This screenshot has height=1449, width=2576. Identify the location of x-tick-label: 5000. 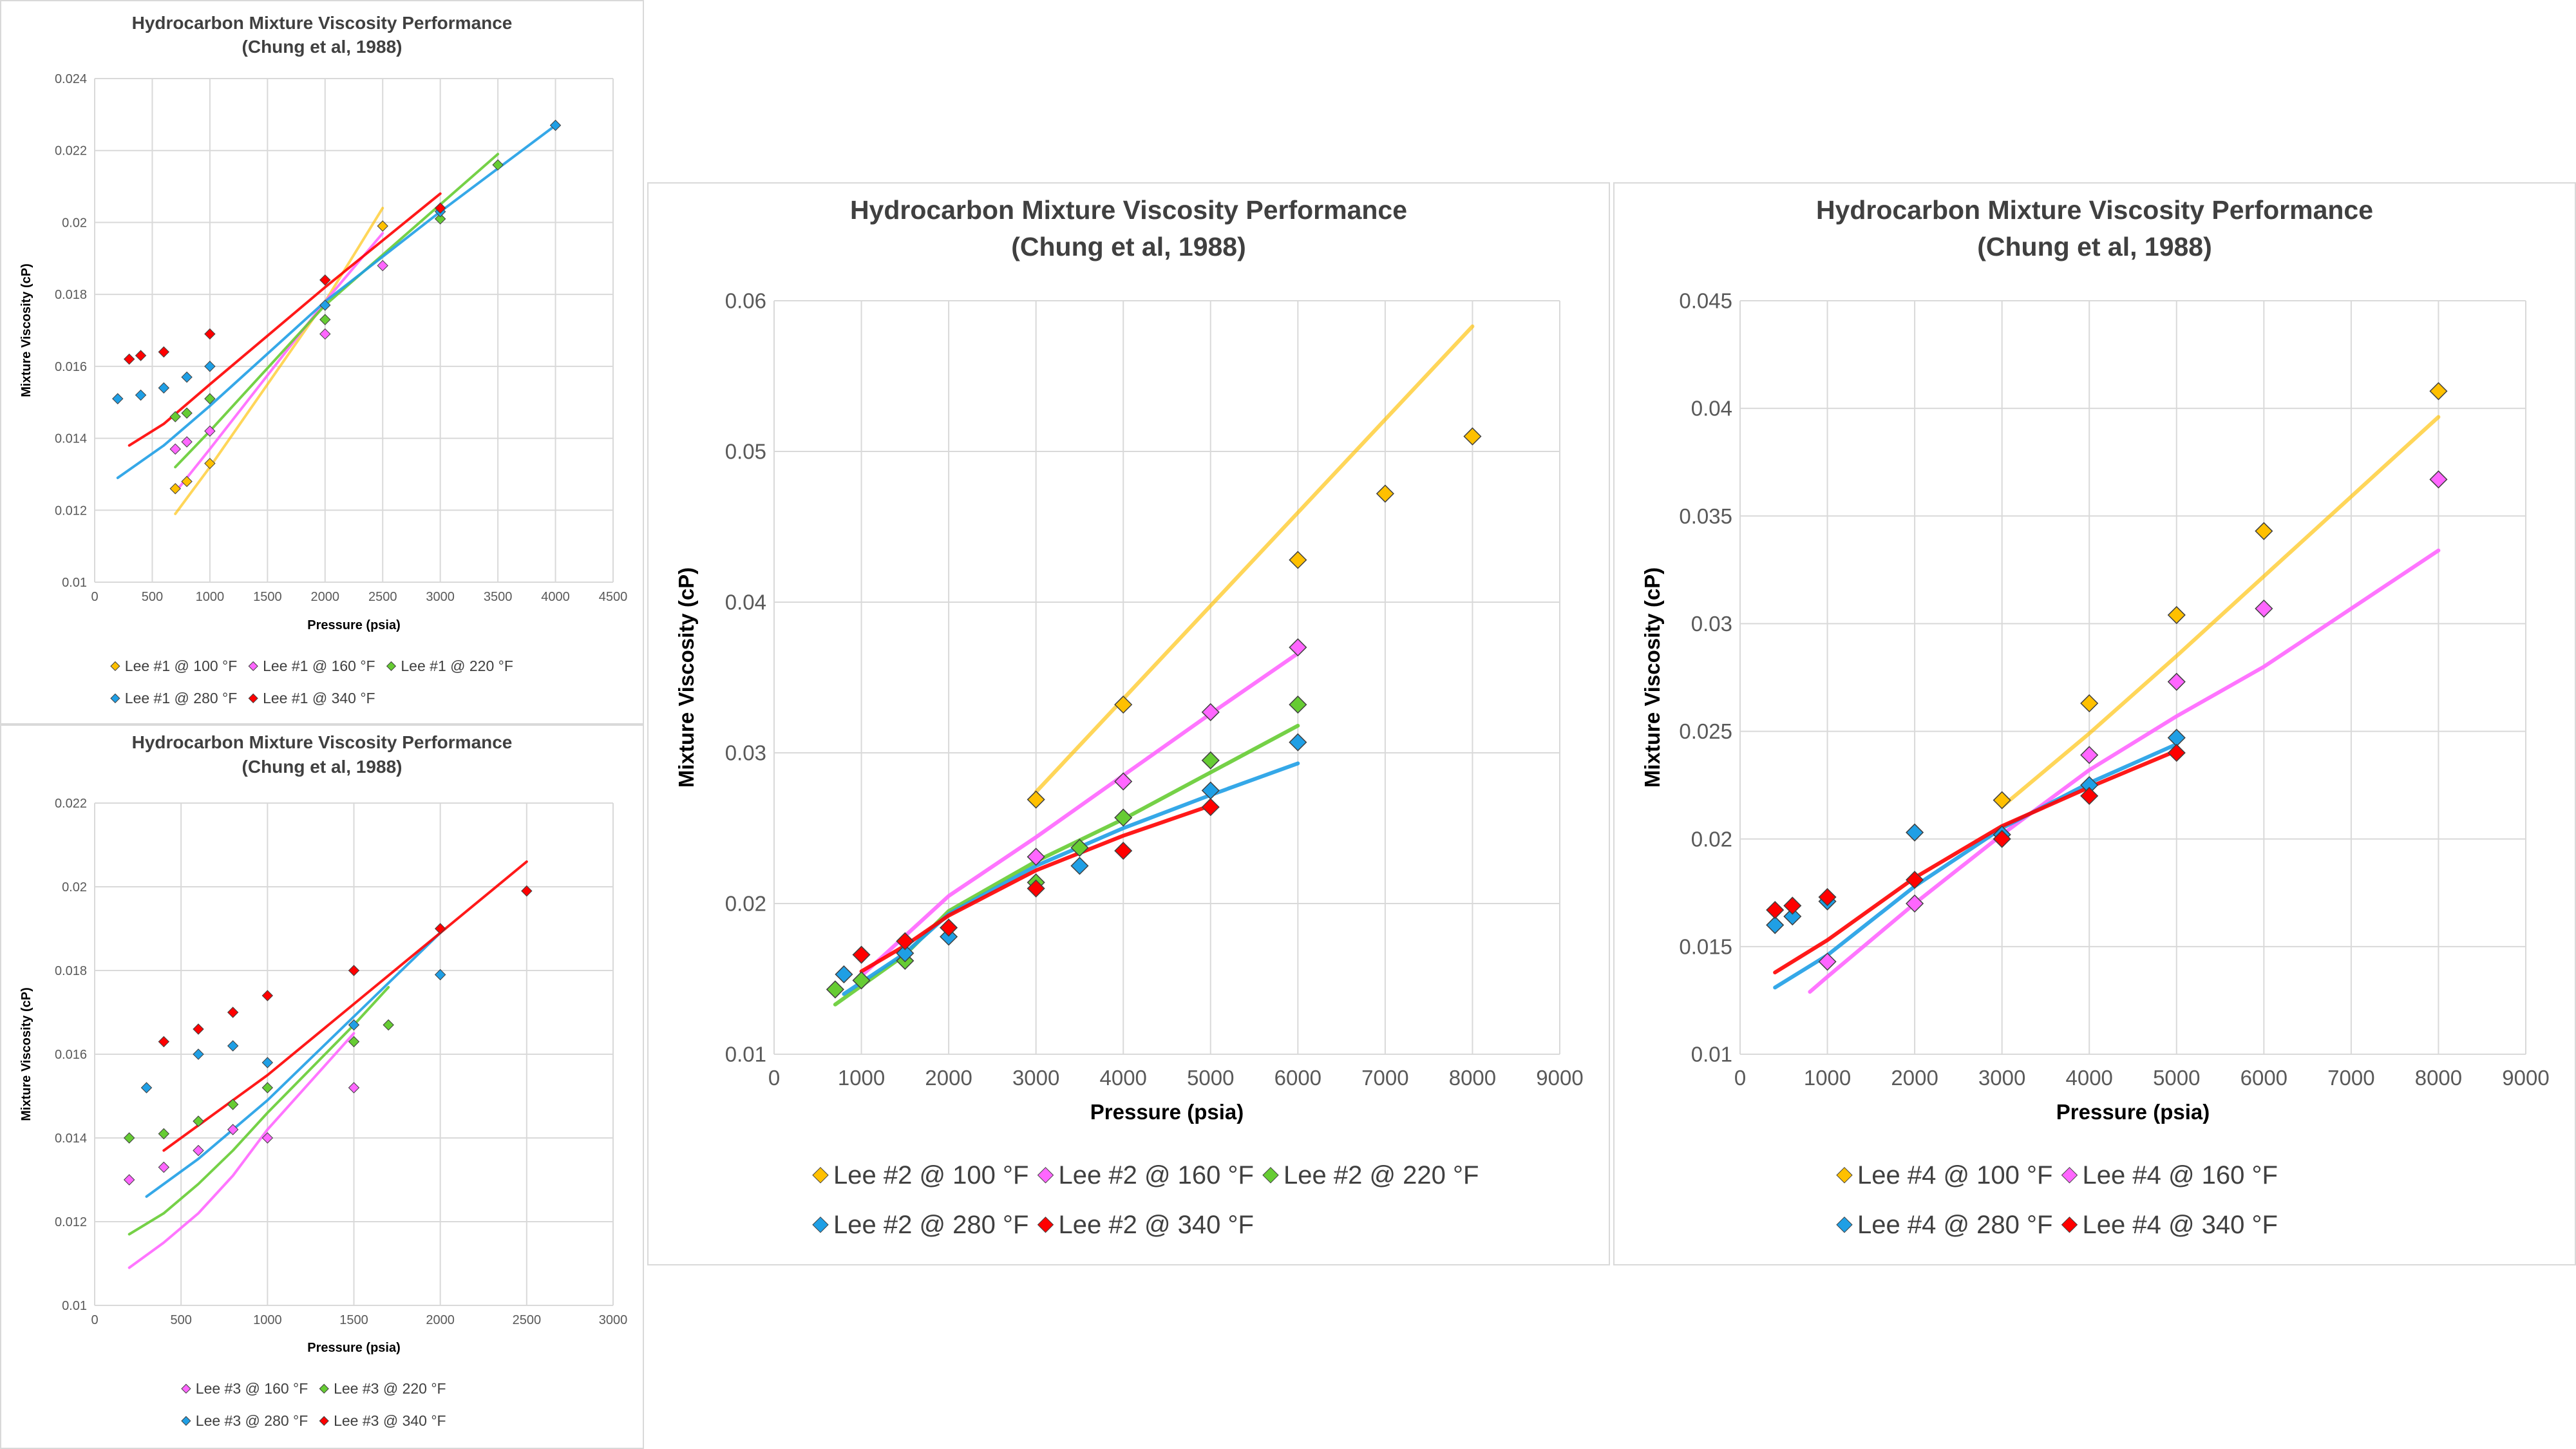
(2176, 1078).